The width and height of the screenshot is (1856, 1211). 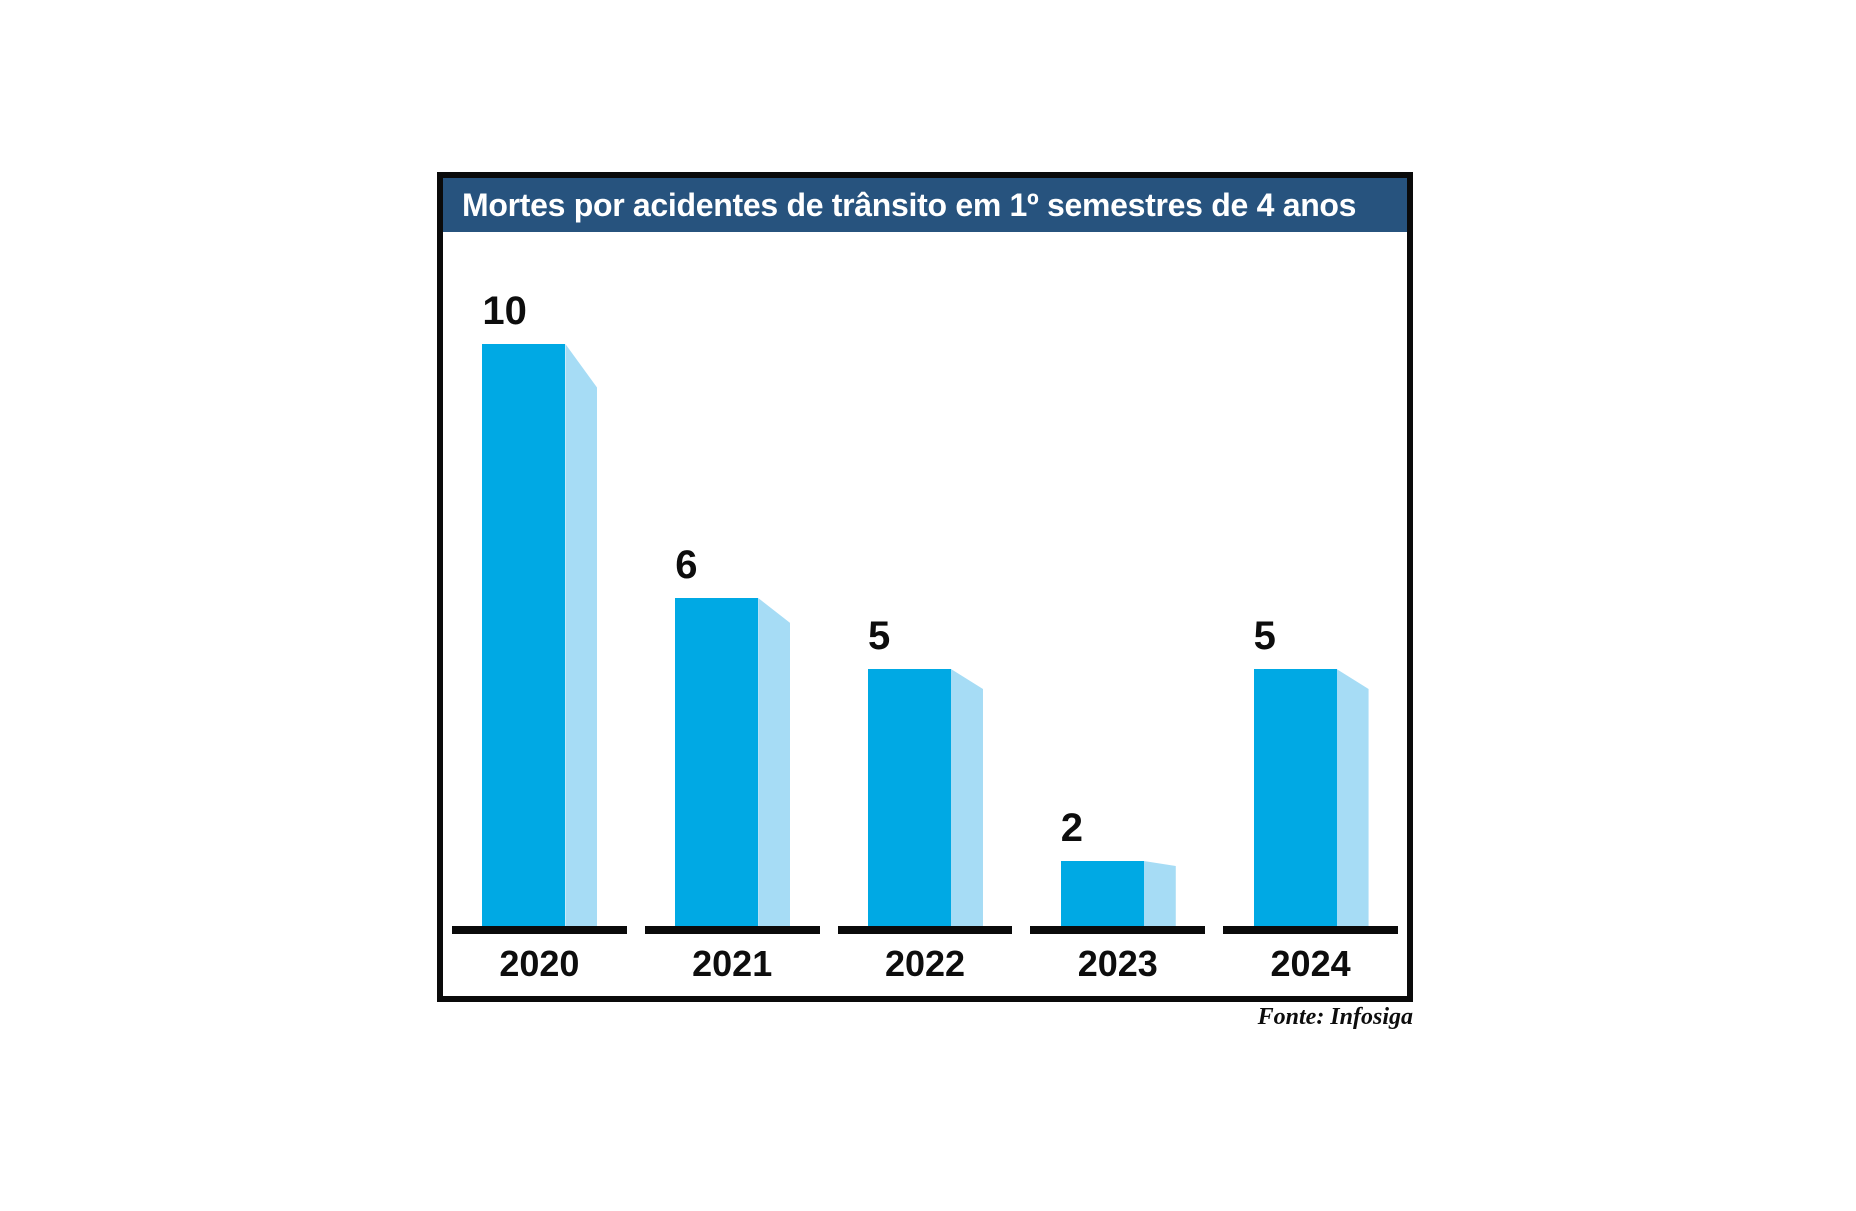 I want to click on bar-column-2020: 10 2020, so click(x=539, y=614).